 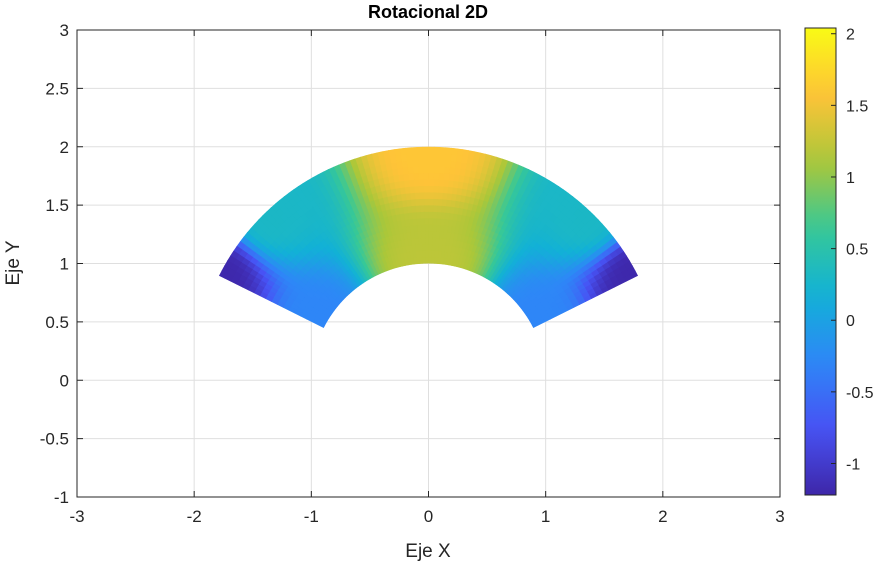 I want to click on y-tick-labels: -1 -0.5 0 0.5 1 1.5 2 2.5 3, so click(x=54, y=264).